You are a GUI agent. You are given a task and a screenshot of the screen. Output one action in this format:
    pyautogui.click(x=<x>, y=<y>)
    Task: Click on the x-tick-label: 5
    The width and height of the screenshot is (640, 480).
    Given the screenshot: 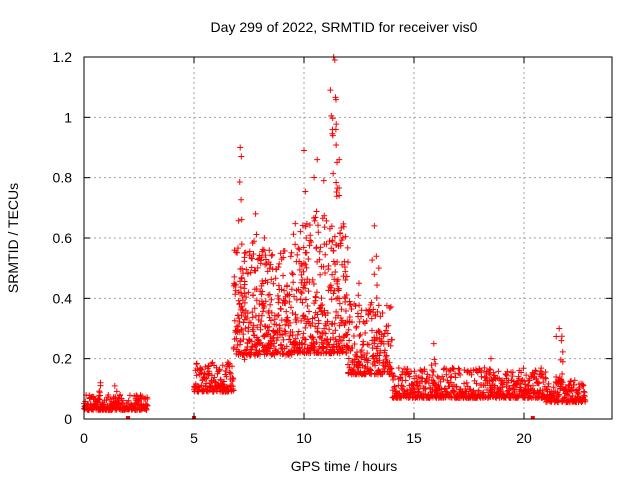 What is the action you would take?
    pyautogui.click(x=194, y=438)
    